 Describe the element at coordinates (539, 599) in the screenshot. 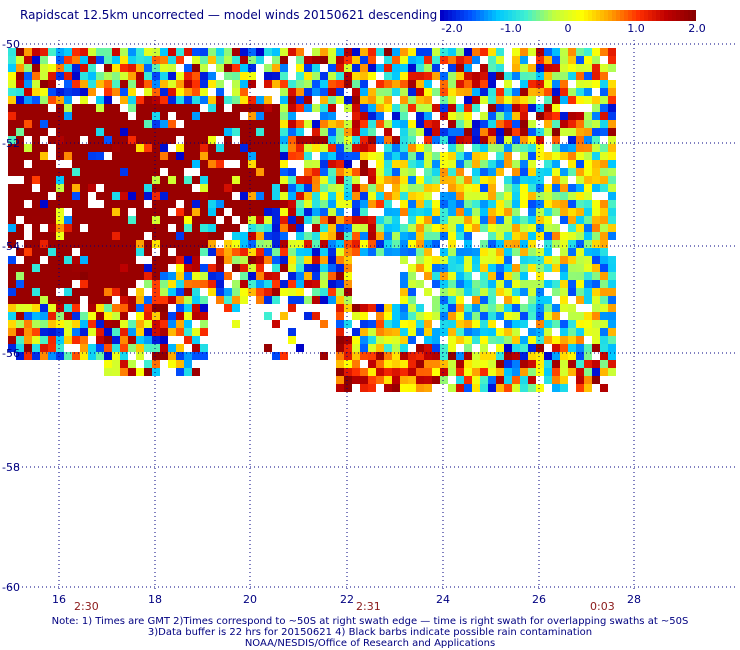

I see `lon-label: 26` at that location.